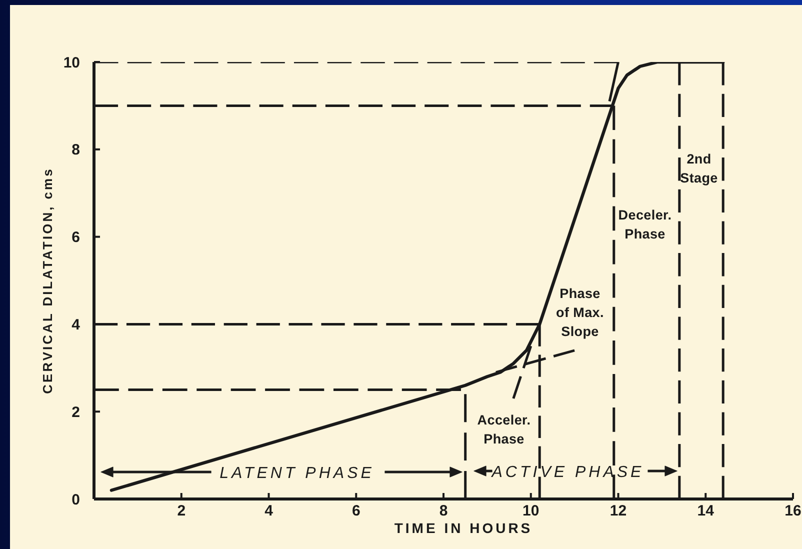 The image size is (802, 549). I want to click on x-tick-label: 16, so click(793, 511).